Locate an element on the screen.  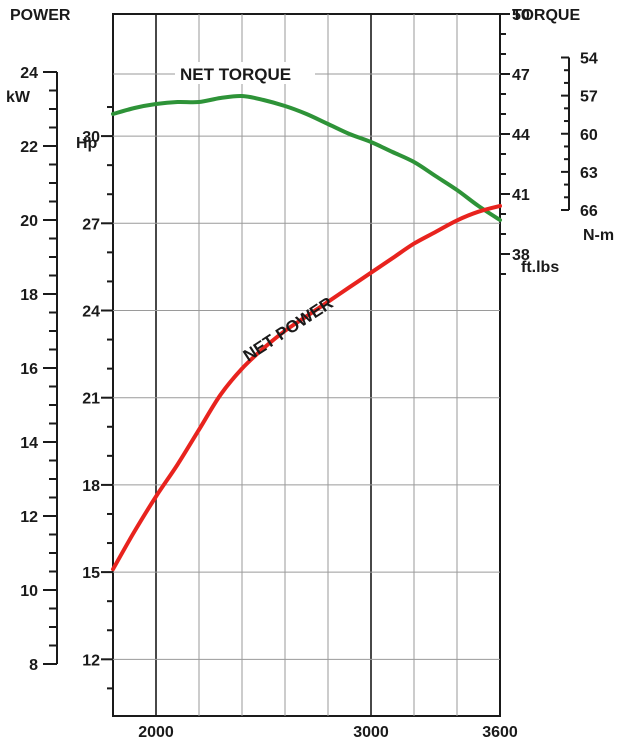
ftlbs-tick-label: 47 is located at coordinates (521, 75).